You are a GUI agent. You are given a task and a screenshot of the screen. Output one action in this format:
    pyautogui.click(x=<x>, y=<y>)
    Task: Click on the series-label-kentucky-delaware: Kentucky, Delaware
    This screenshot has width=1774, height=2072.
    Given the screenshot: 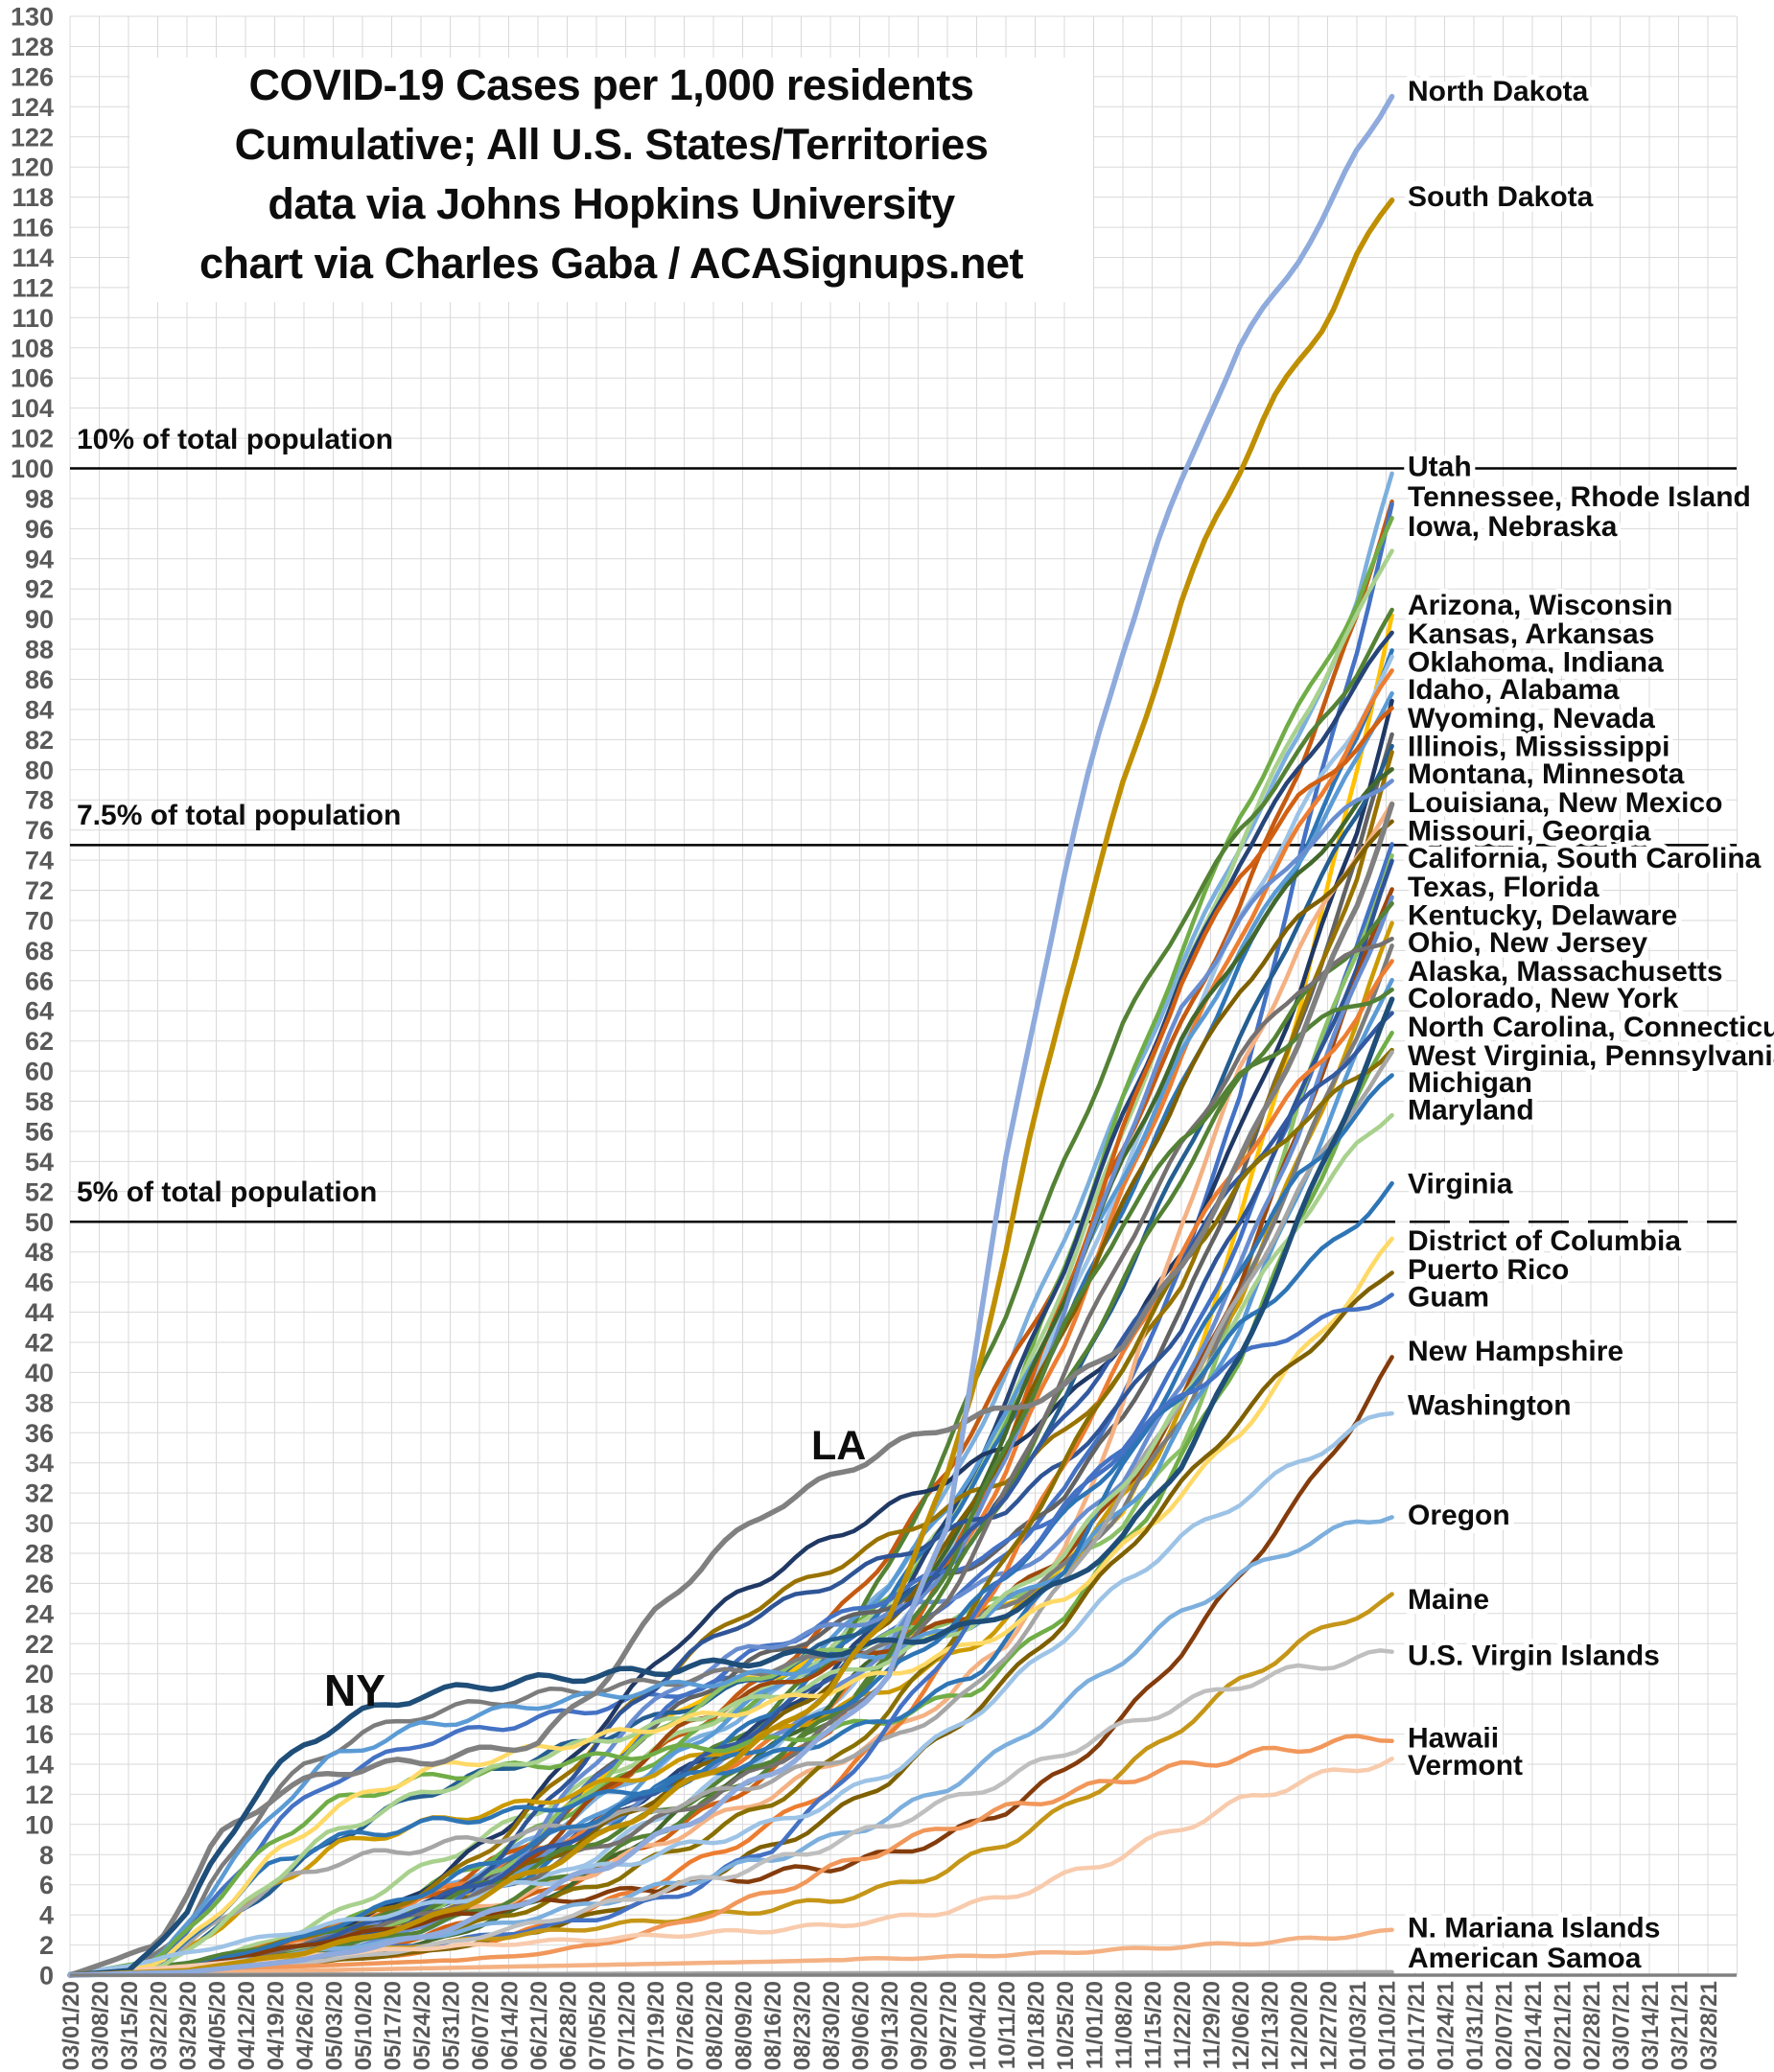 What is the action you would take?
    pyautogui.click(x=1542, y=916)
    